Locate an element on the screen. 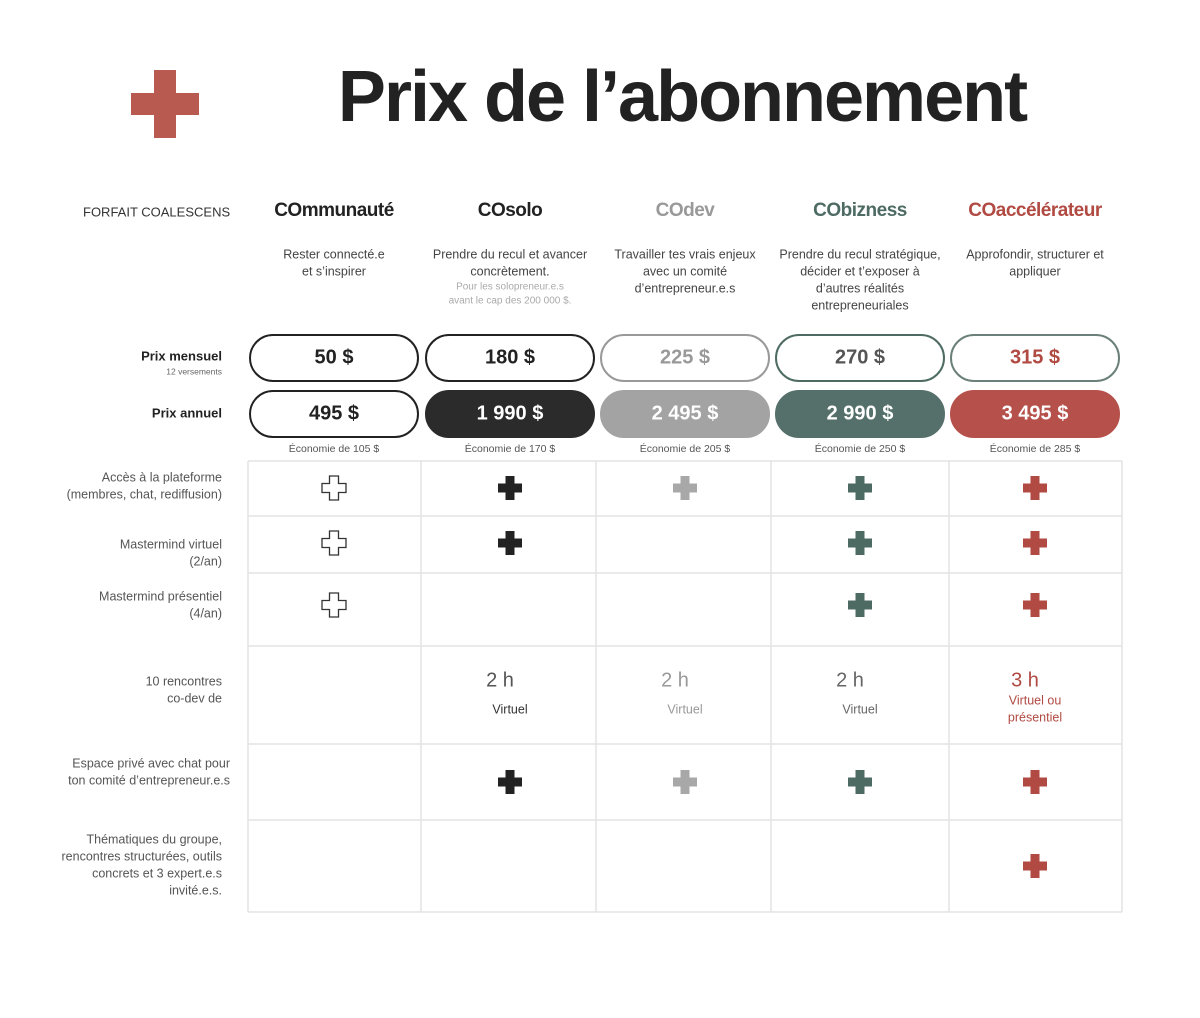 The width and height of the screenshot is (1200, 1018). plan-name: COaccélérateur is located at coordinates (1035, 210).